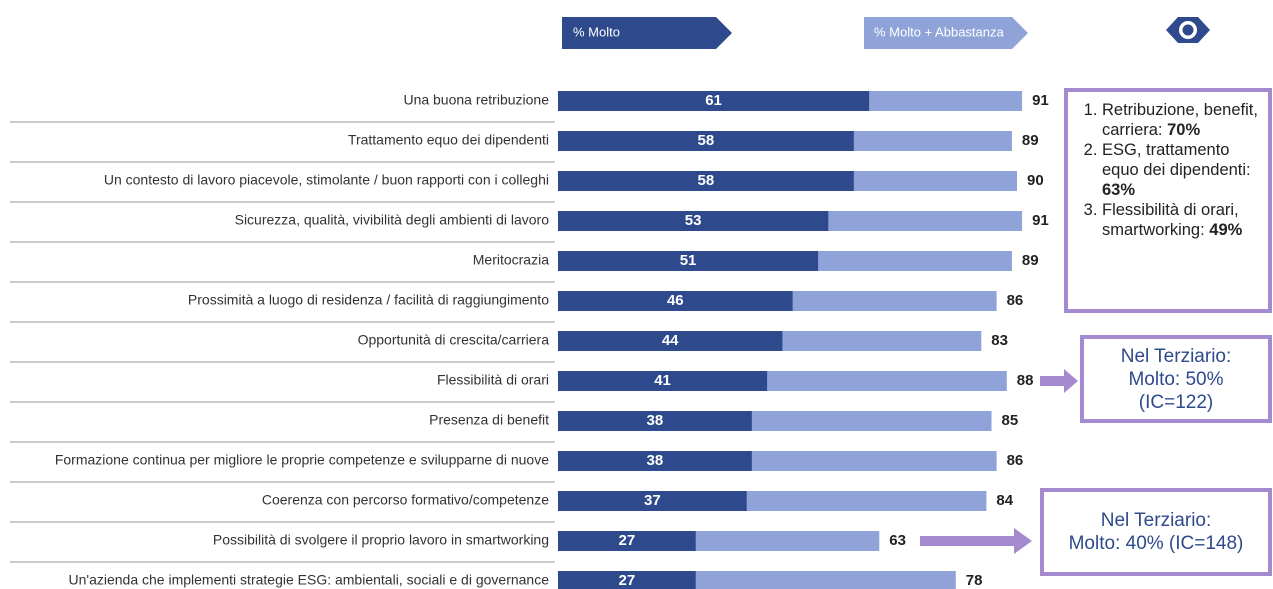 This screenshot has width=1273, height=589. I want to click on value-label: 78, so click(974, 580).